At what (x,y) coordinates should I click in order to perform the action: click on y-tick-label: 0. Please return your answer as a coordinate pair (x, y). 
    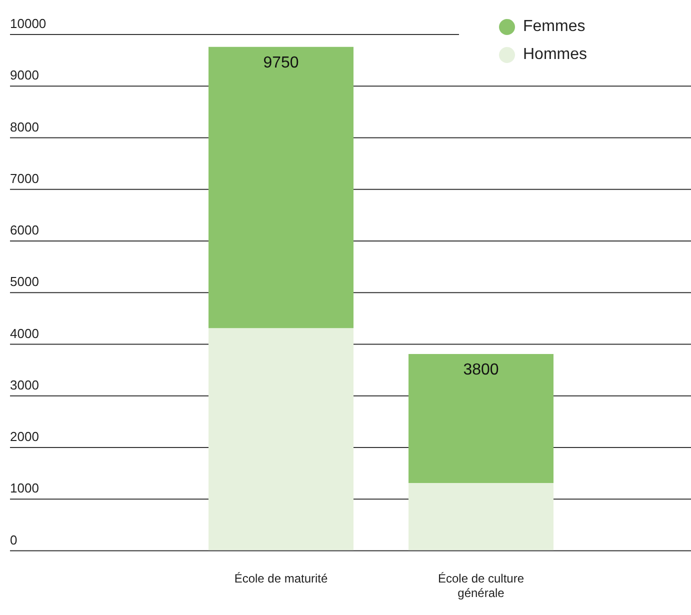
    Looking at the image, I should click on (14, 540).